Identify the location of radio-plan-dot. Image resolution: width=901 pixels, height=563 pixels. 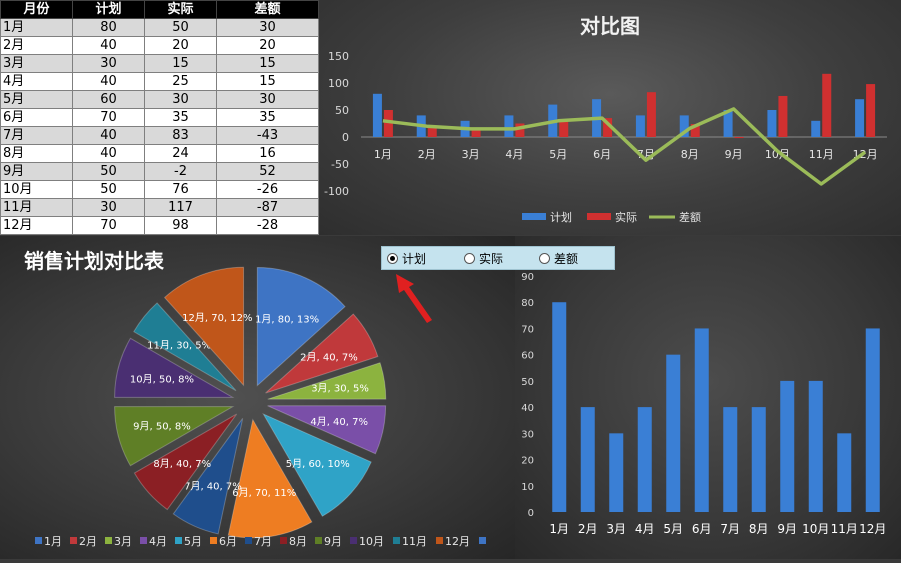
(392, 258).